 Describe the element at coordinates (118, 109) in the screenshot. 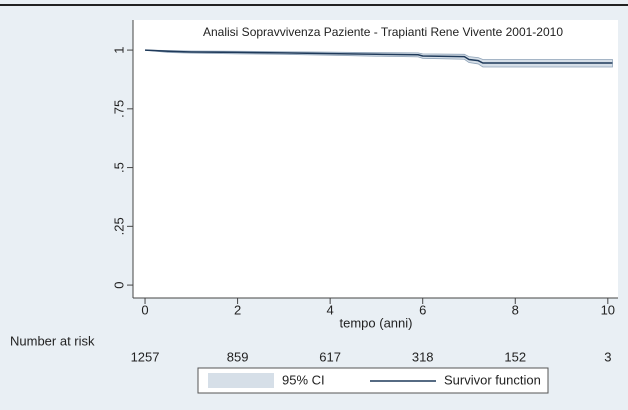

I see `y-tick-label: .75` at that location.